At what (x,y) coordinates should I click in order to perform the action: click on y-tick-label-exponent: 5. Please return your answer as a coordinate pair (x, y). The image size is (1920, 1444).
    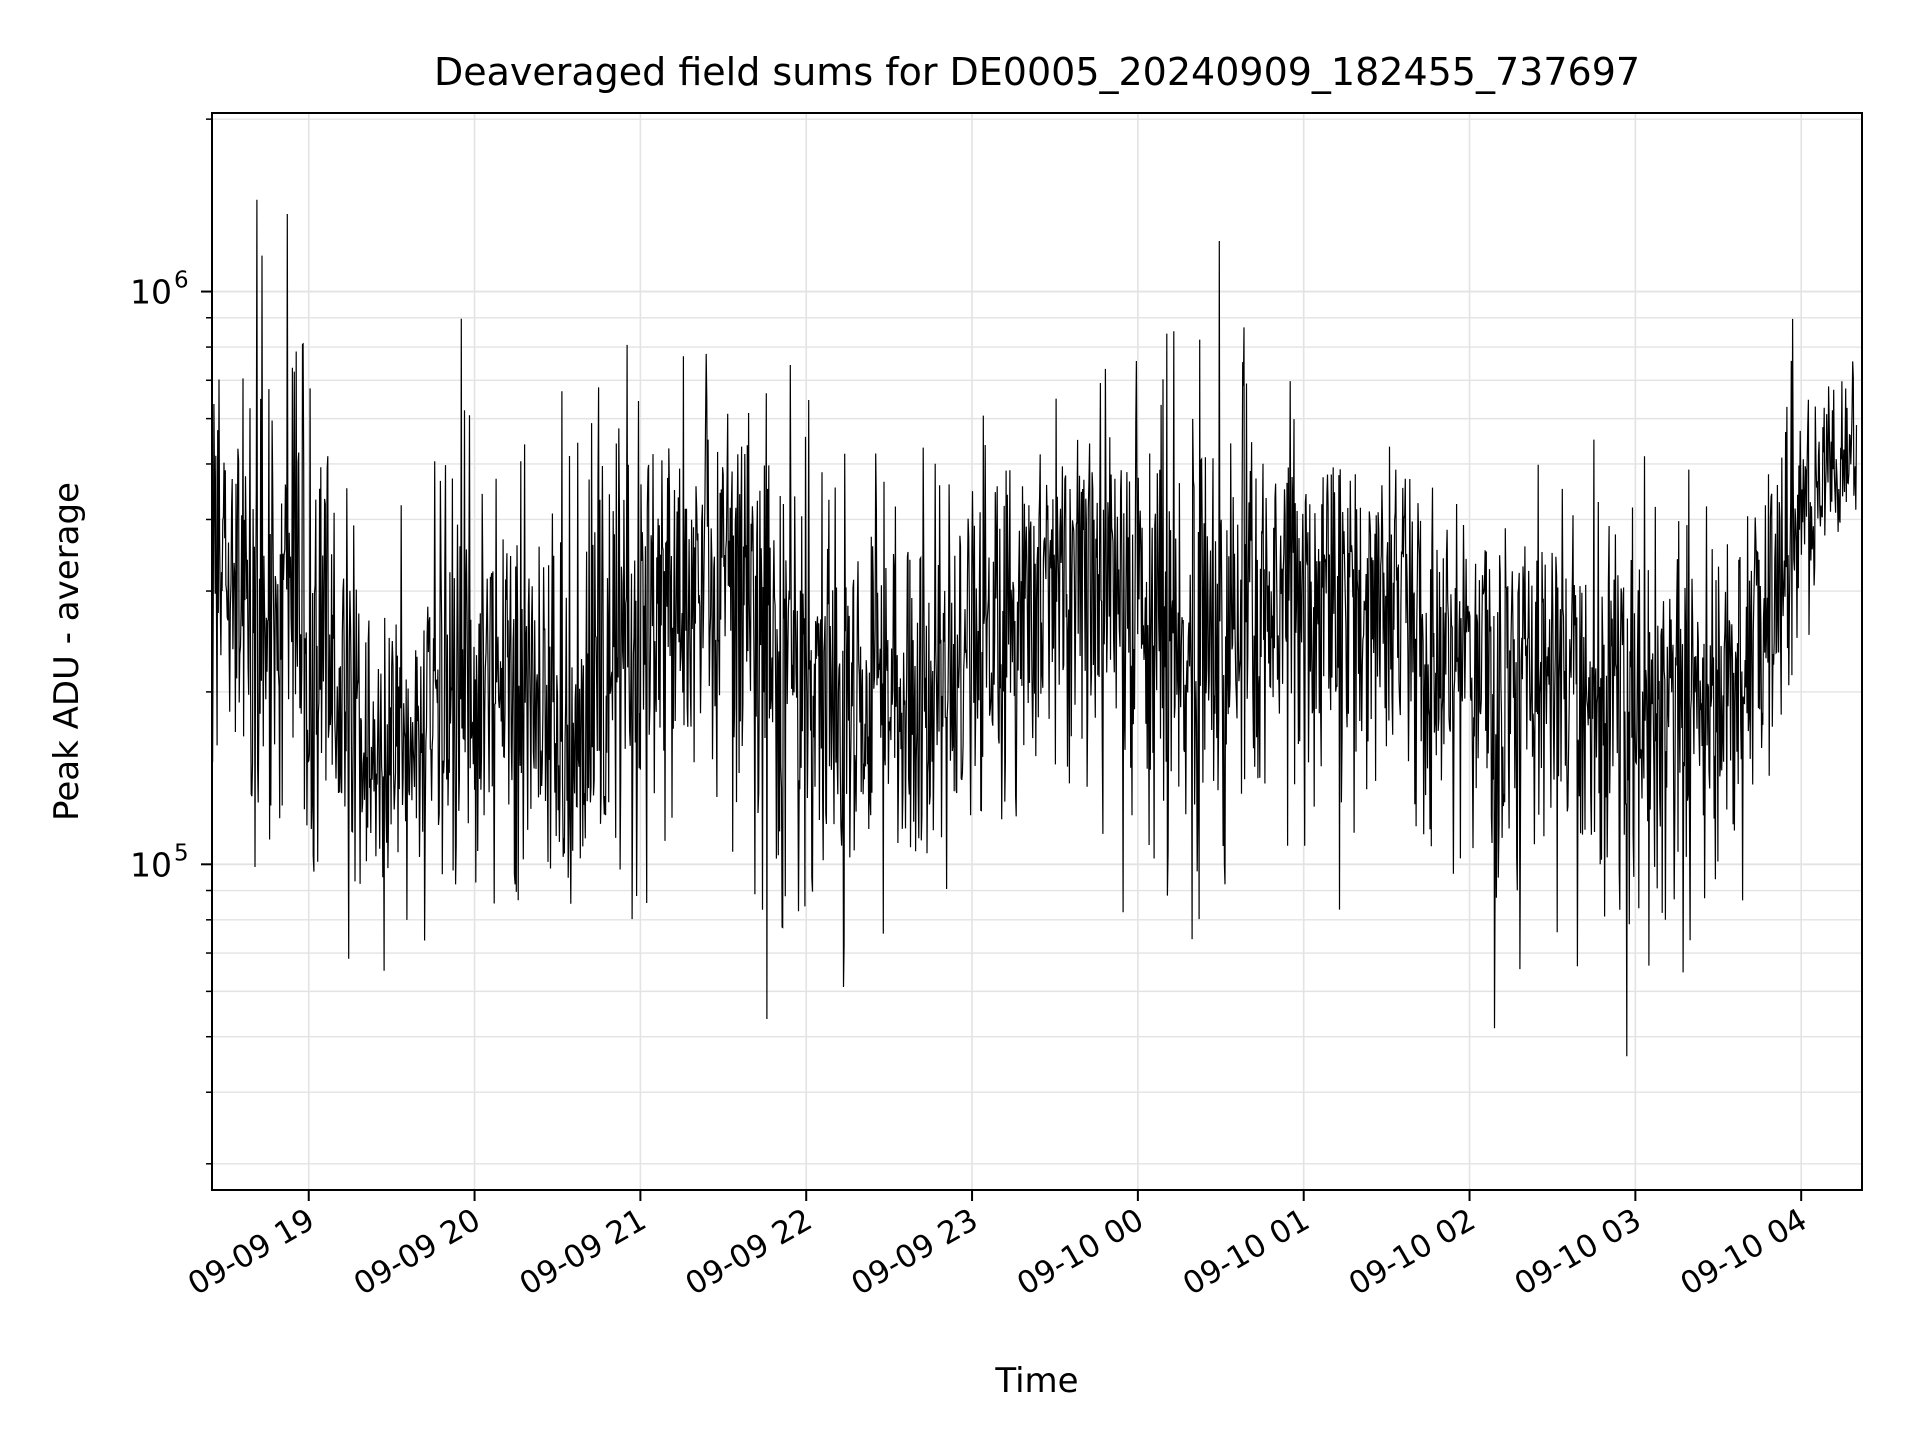
    Looking at the image, I should click on (181, 853).